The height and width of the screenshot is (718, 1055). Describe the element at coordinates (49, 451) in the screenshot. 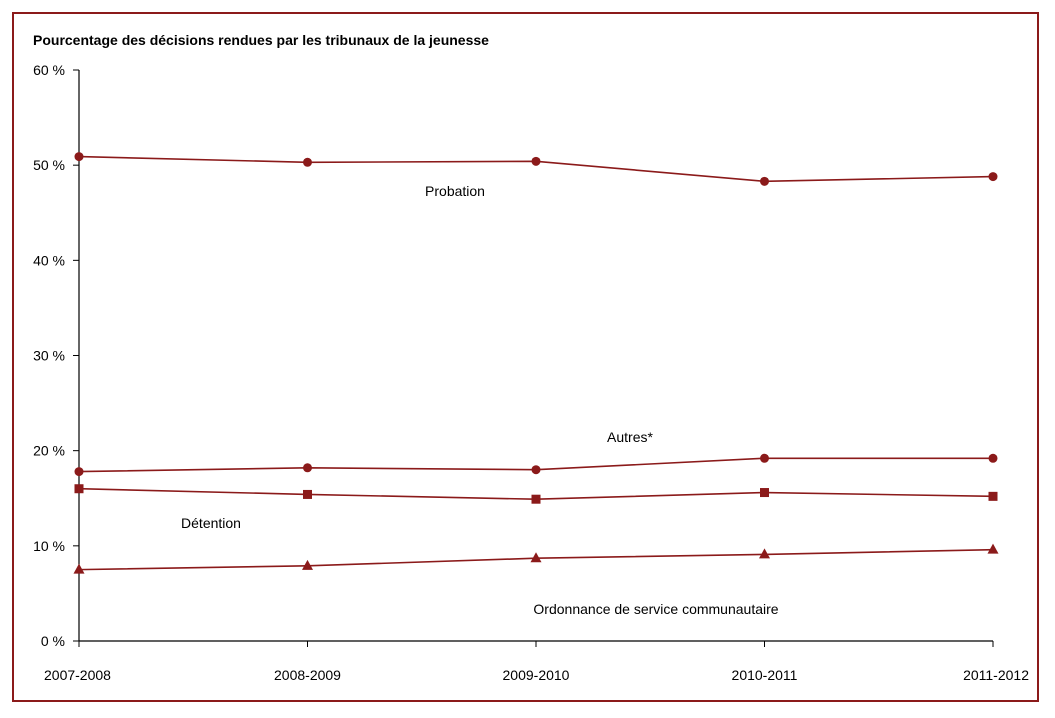

I see `y-tick-label: 20 %` at that location.